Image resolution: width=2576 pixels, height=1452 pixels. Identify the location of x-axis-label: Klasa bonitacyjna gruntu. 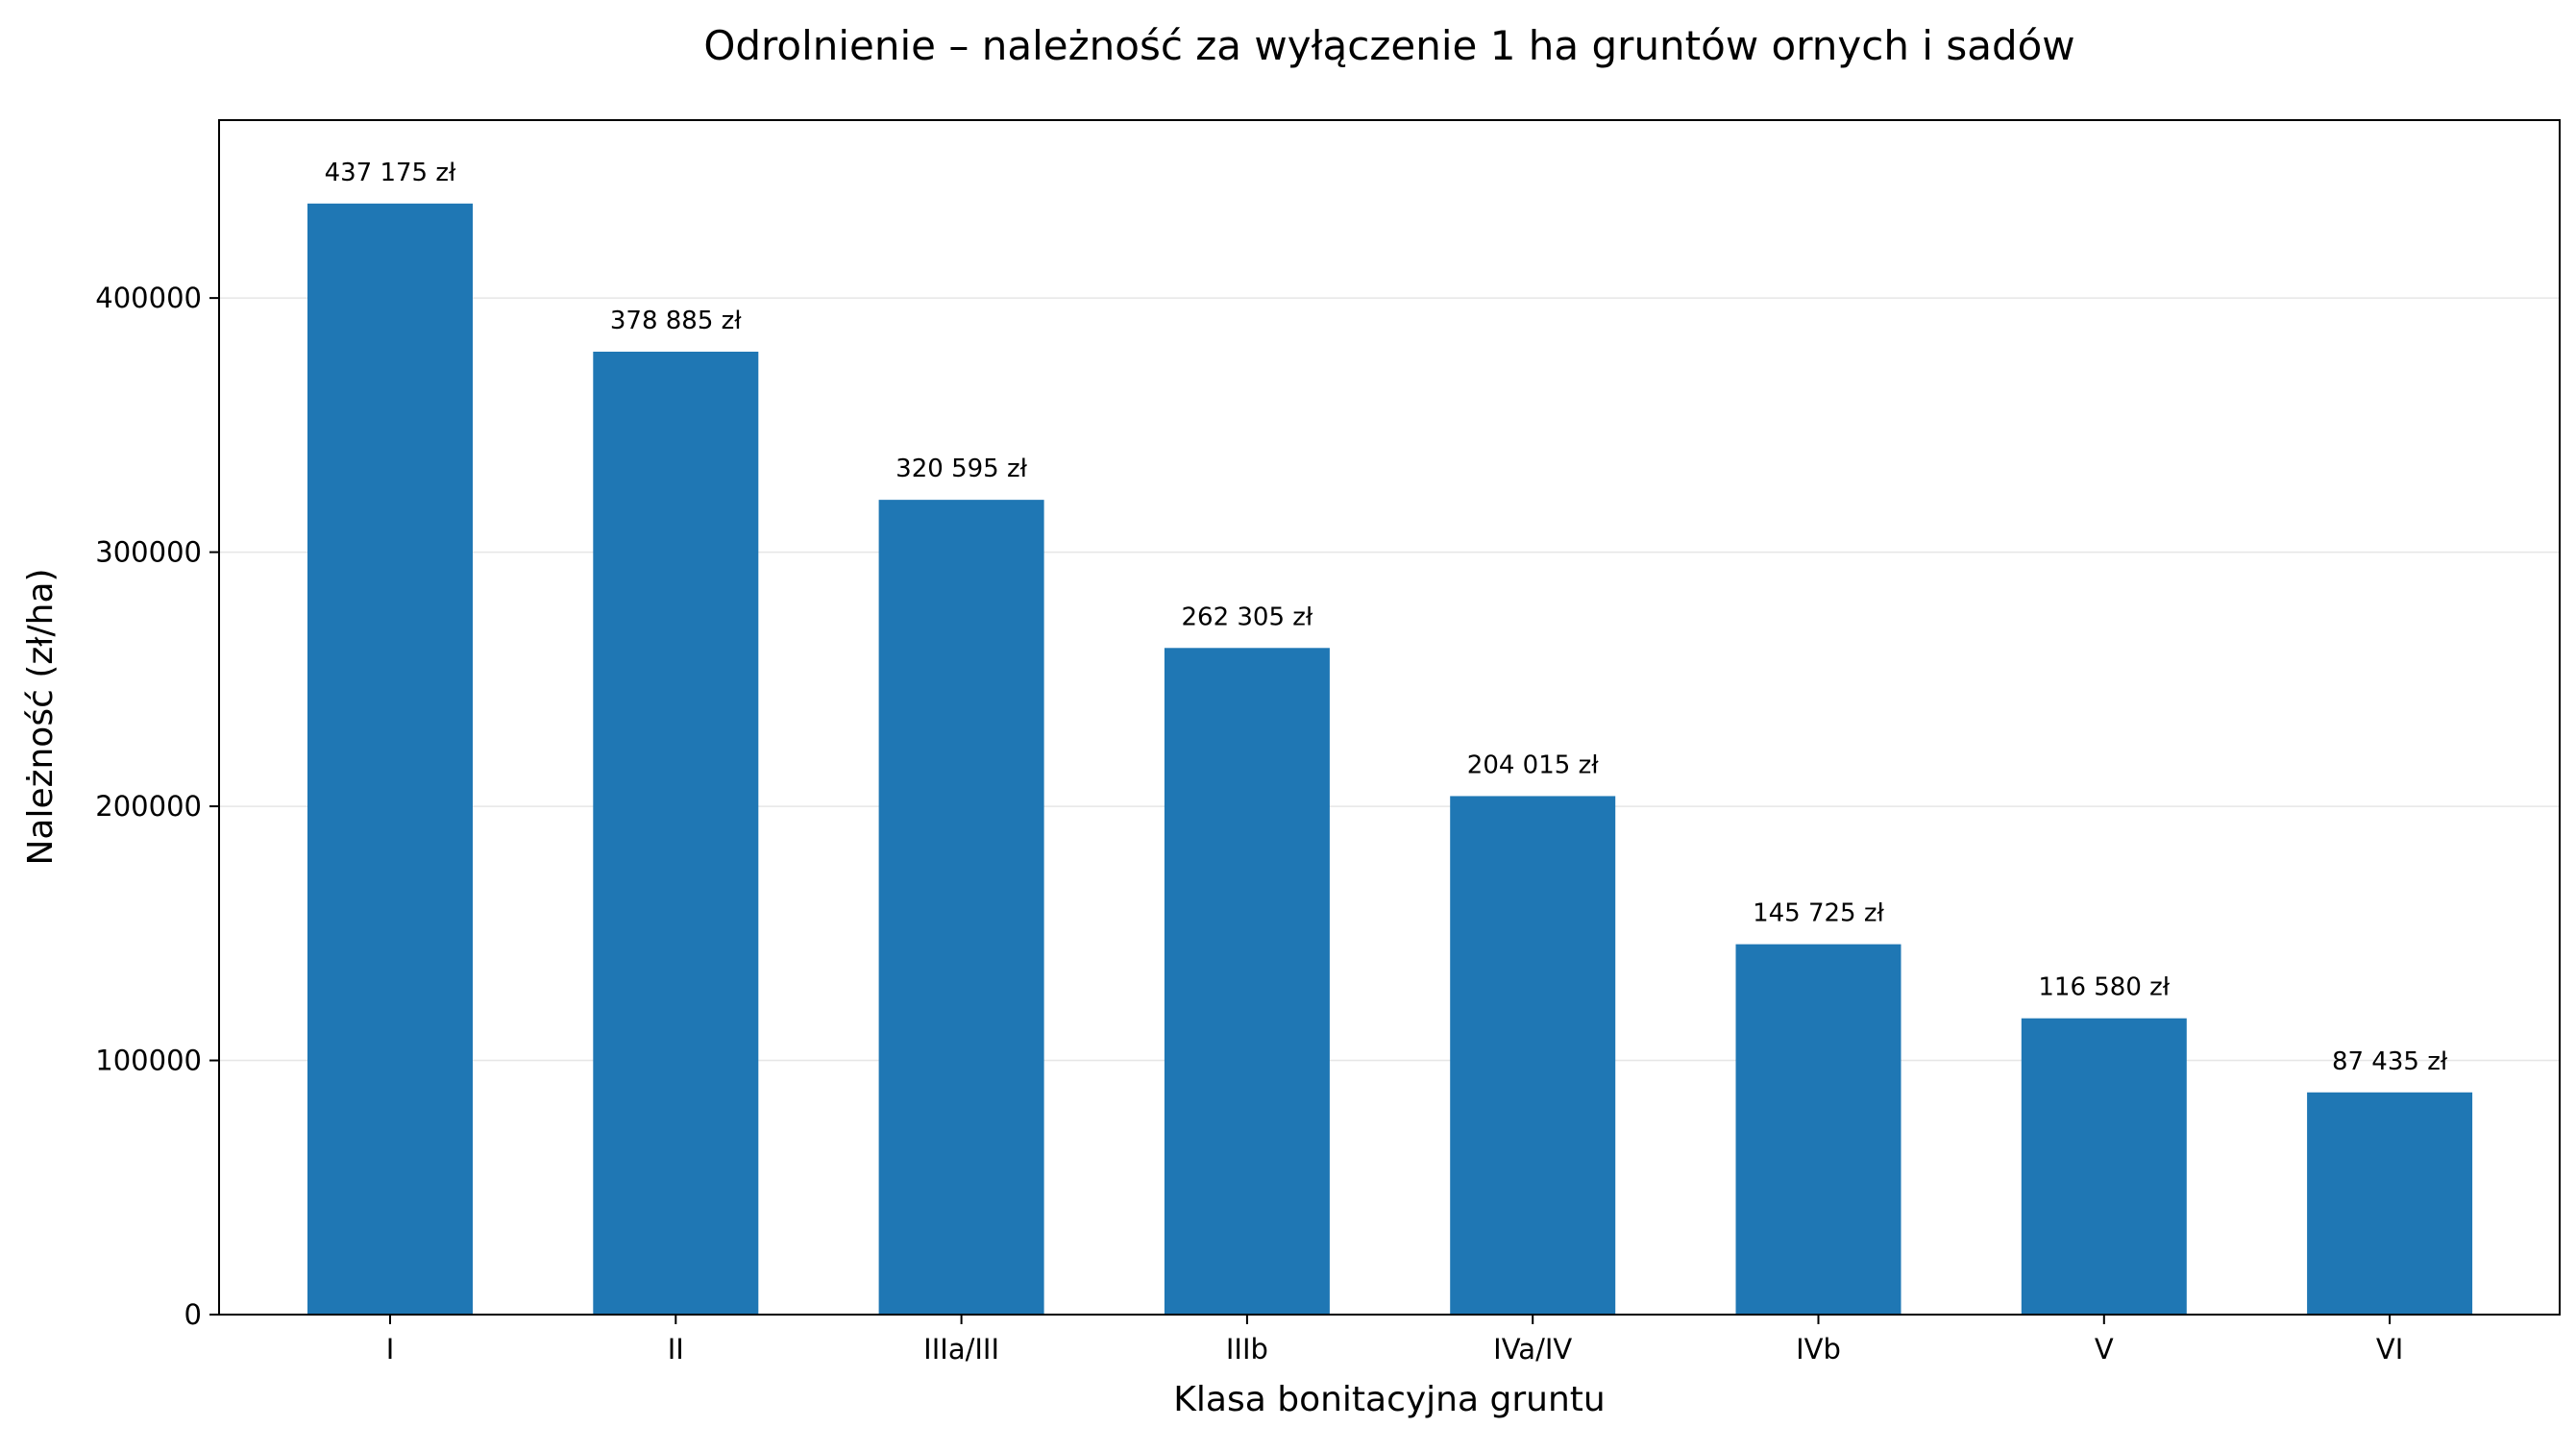
(1389, 1399).